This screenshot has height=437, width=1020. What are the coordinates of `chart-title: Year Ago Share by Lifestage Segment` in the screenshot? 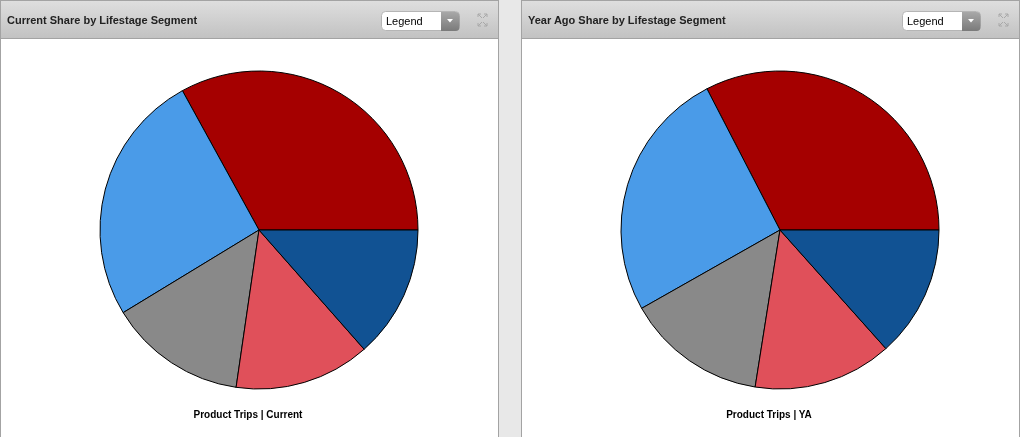 It's located at (627, 20).